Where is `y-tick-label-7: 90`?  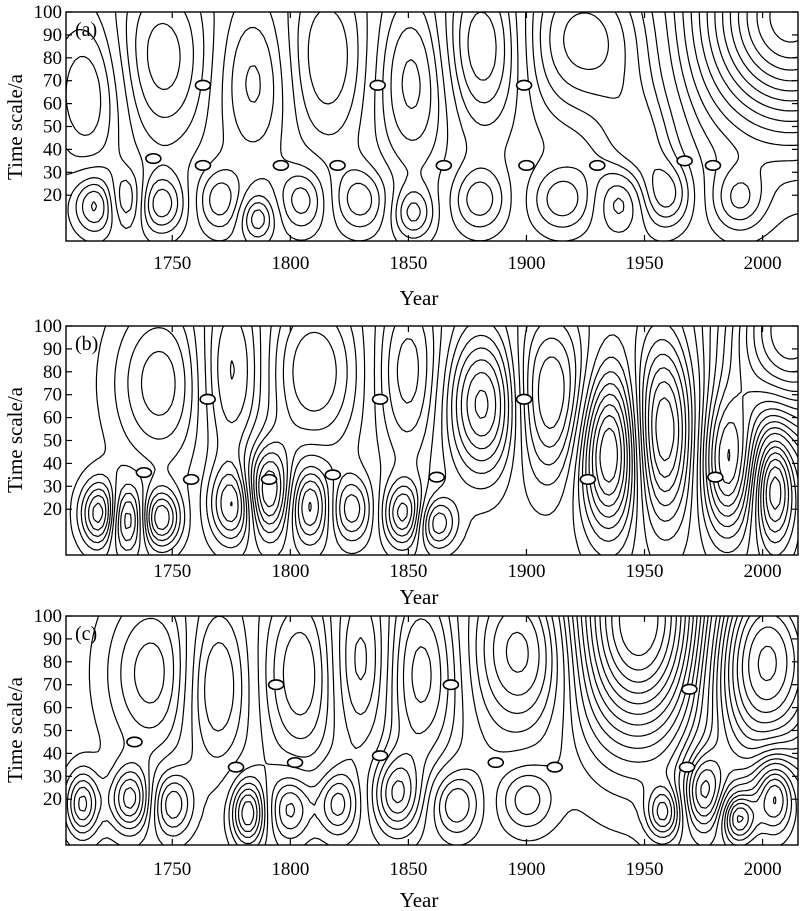
y-tick-label-7: 90 is located at coordinates (52, 349).